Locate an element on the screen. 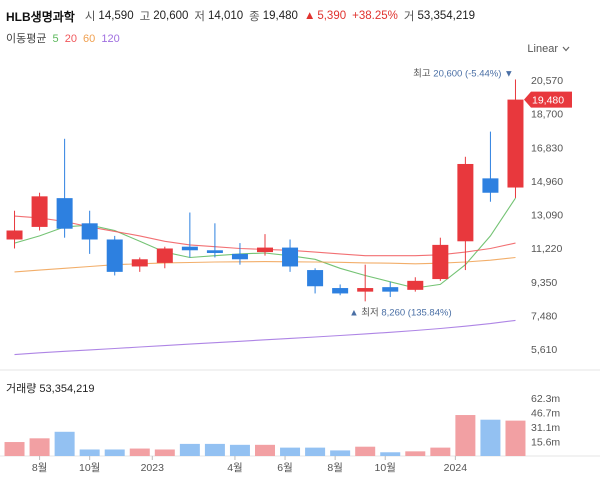  scale-selector: Linear is located at coordinates (548, 49).